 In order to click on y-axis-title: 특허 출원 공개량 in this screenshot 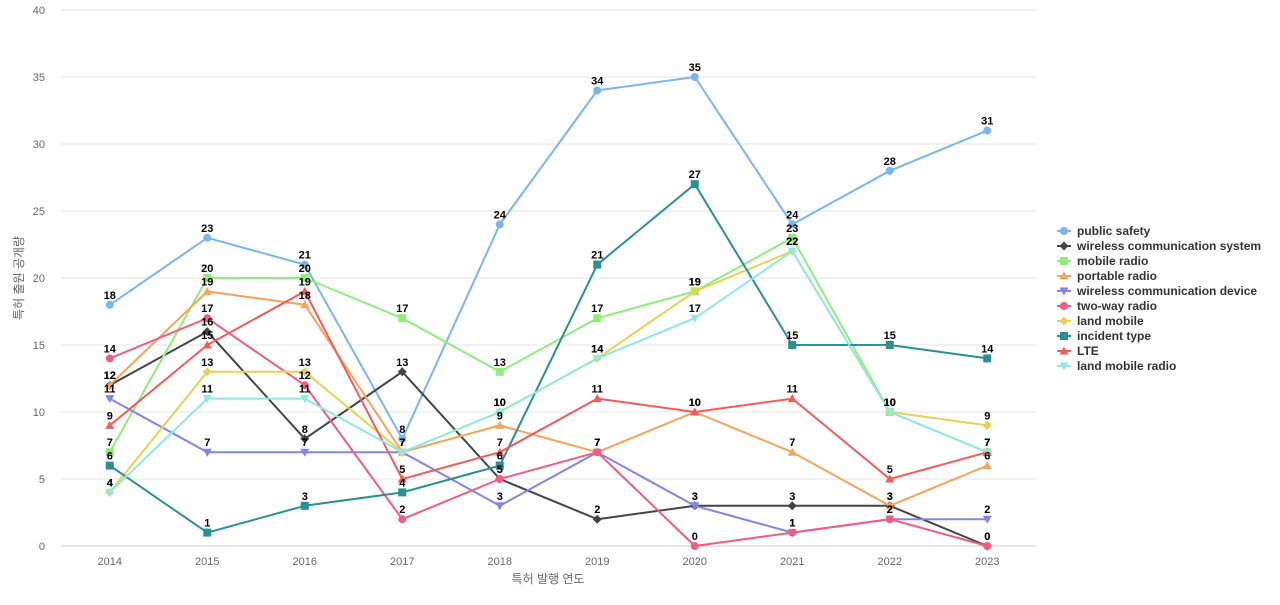, I will do `click(19, 278)`.